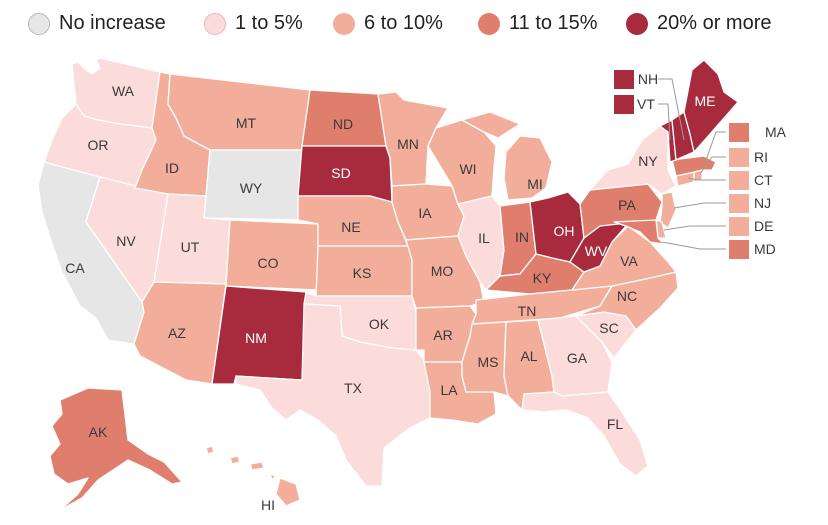 Image resolution: width=828 pixels, height=525 pixels. Describe the element at coordinates (706, 179) in the screenshot. I see `leader-line-ct` at that location.